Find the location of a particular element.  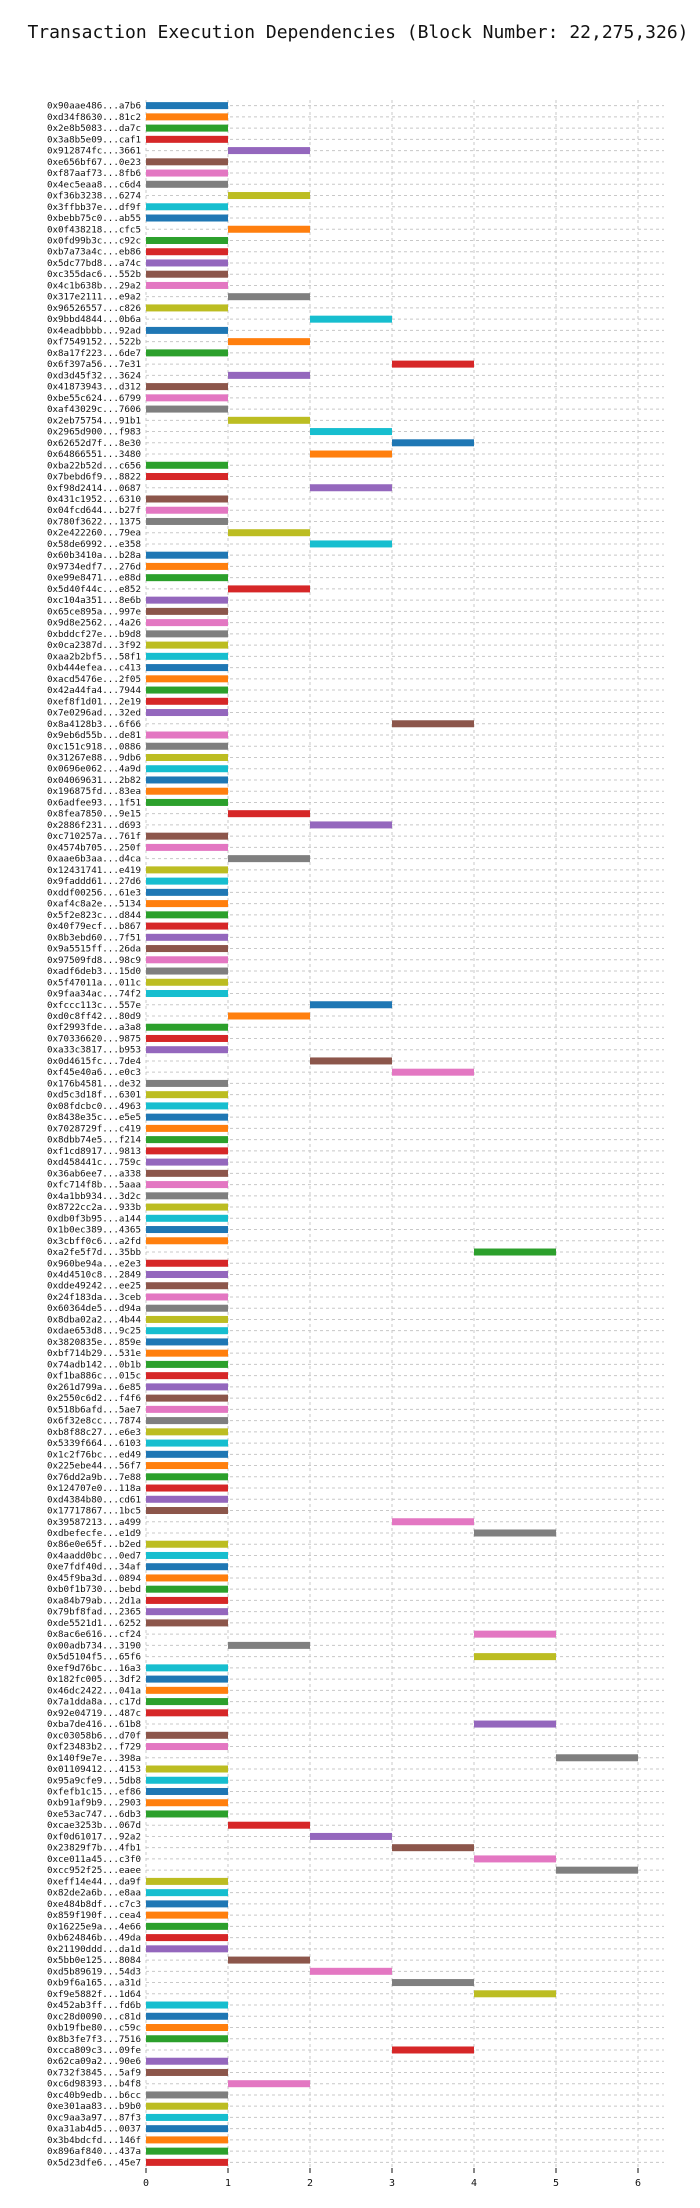

transaction-label: 0x7028729f...c419 is located at coordinates (94, 1128).